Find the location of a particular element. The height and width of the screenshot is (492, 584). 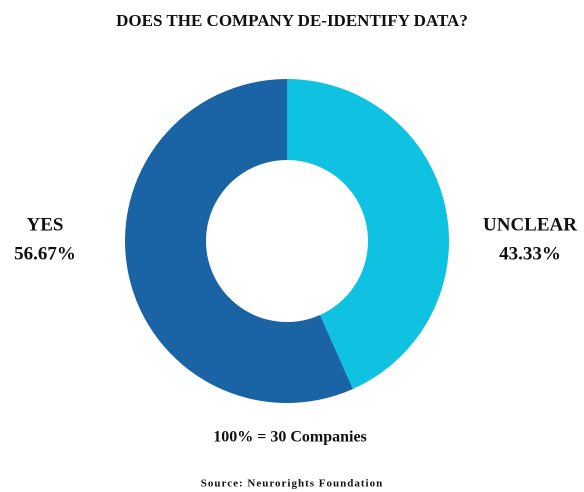

category-label: YES is located at coordinates (45, 224).